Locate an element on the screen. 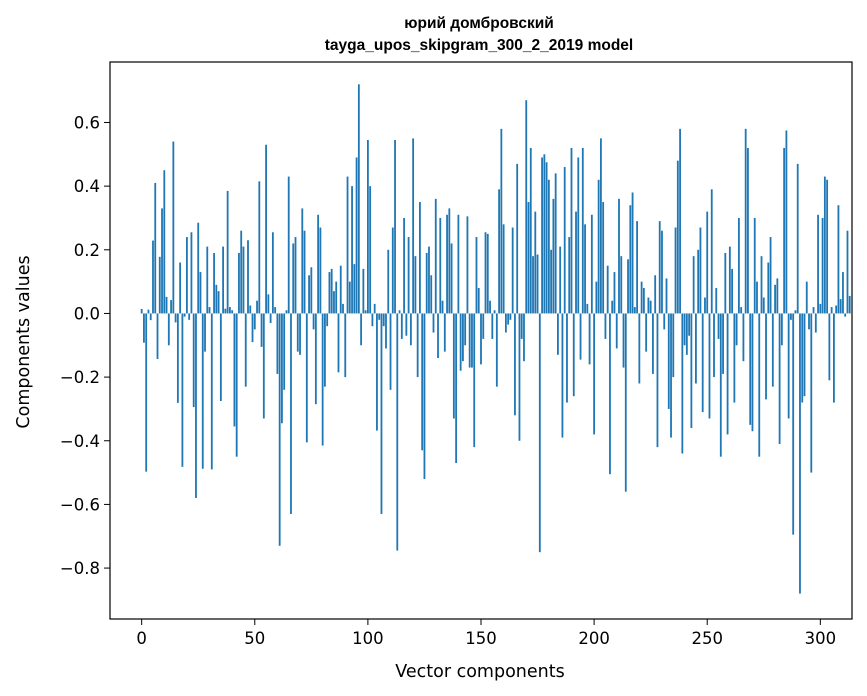 This screenshot has height=696, width=867. x-tick-label: 150 is located at coordinates (481, 638).